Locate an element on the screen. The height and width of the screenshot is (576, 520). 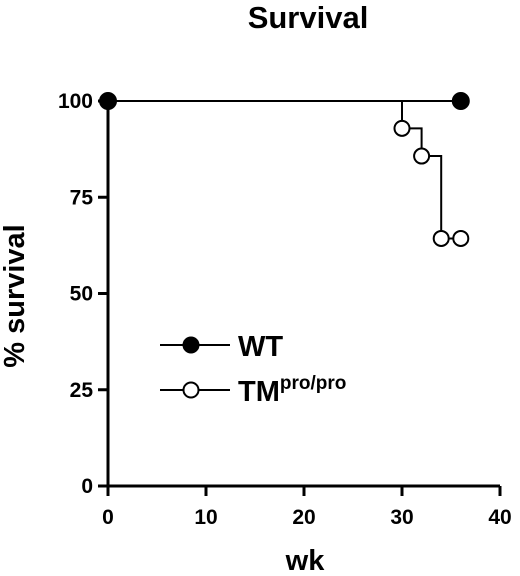
y-tick-label-0: 0 is located at coordinates (87, 486).